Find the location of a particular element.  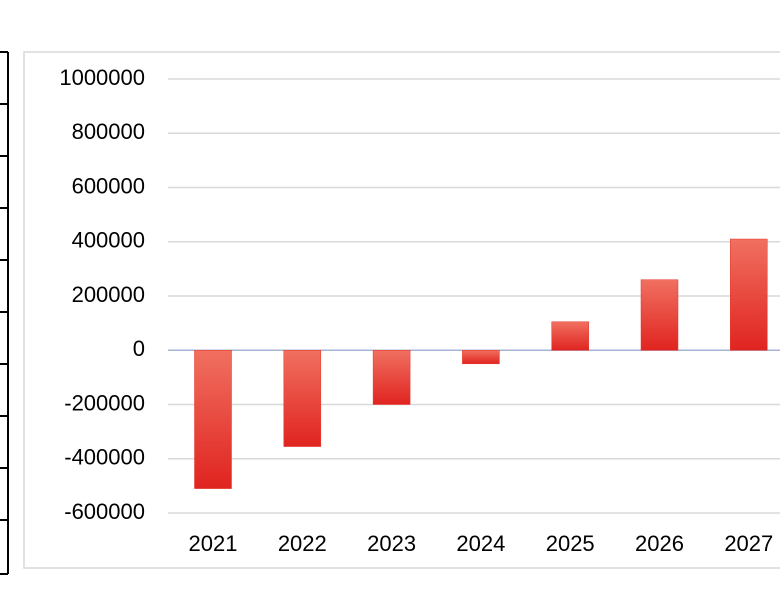

x-tick-label: 2021 is located at coordinates (213, 543).